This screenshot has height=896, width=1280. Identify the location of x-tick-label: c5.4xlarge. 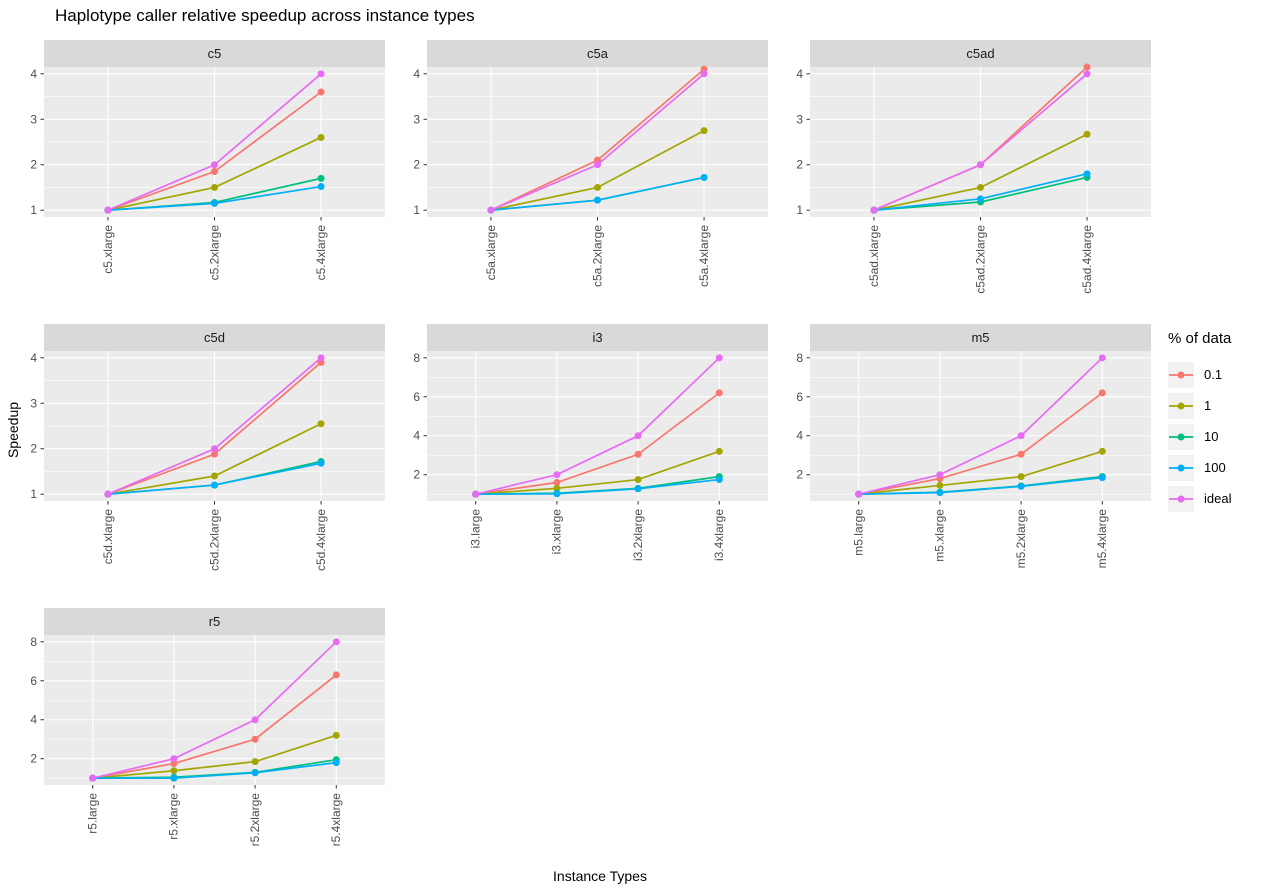
(321, 253).